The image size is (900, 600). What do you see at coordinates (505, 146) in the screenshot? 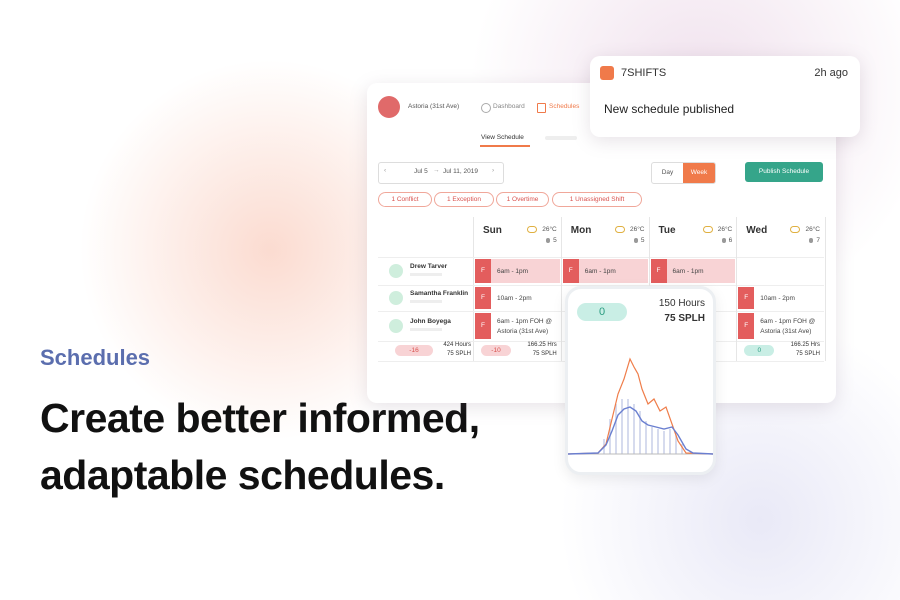
I see `tab-underline` at bounding box center [505, 146].